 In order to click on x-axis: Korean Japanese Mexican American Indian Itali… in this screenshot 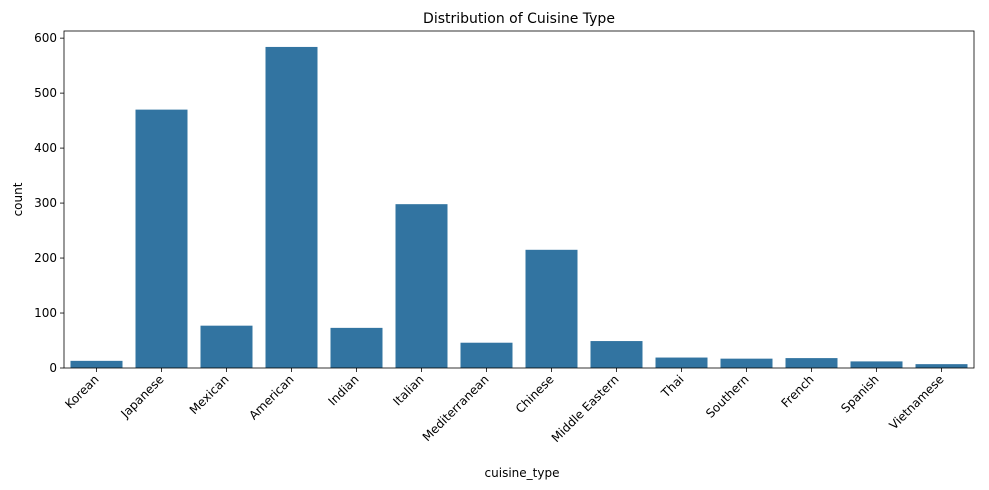, I will do `click(504, 406)`.